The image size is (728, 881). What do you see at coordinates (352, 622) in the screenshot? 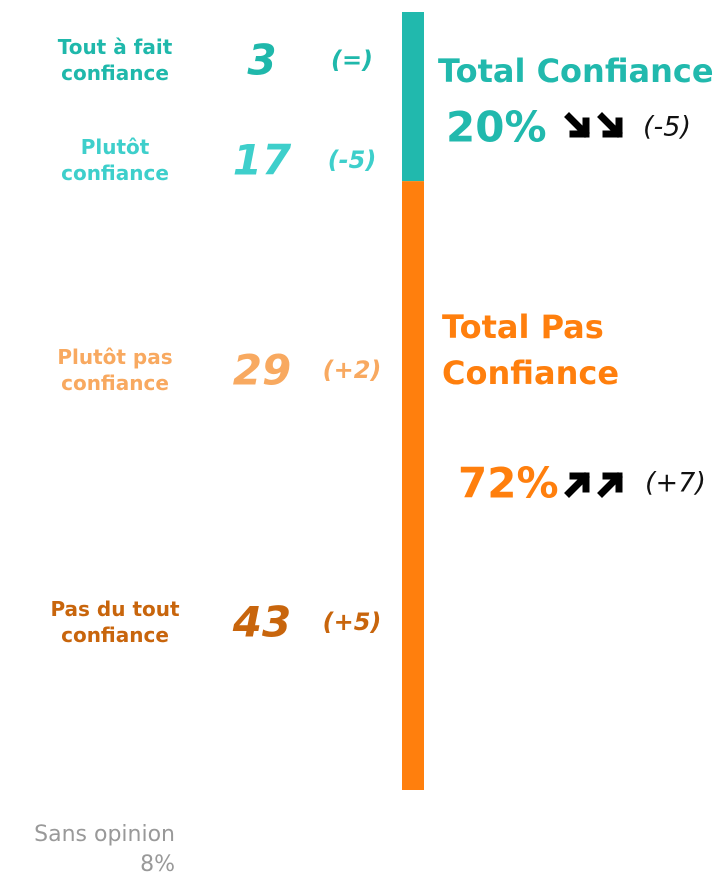
I see `item-change: (+5)` at bounding box center [352, 622].